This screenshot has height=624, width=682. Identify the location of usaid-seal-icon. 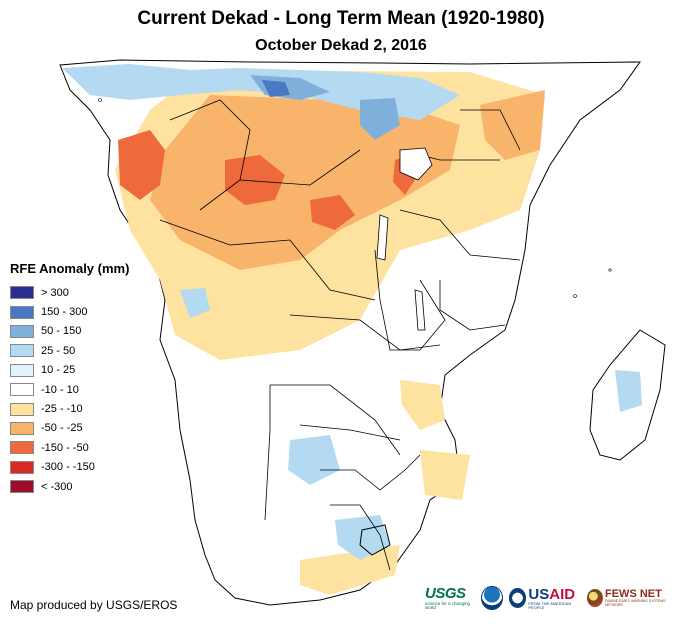
(517, 598).